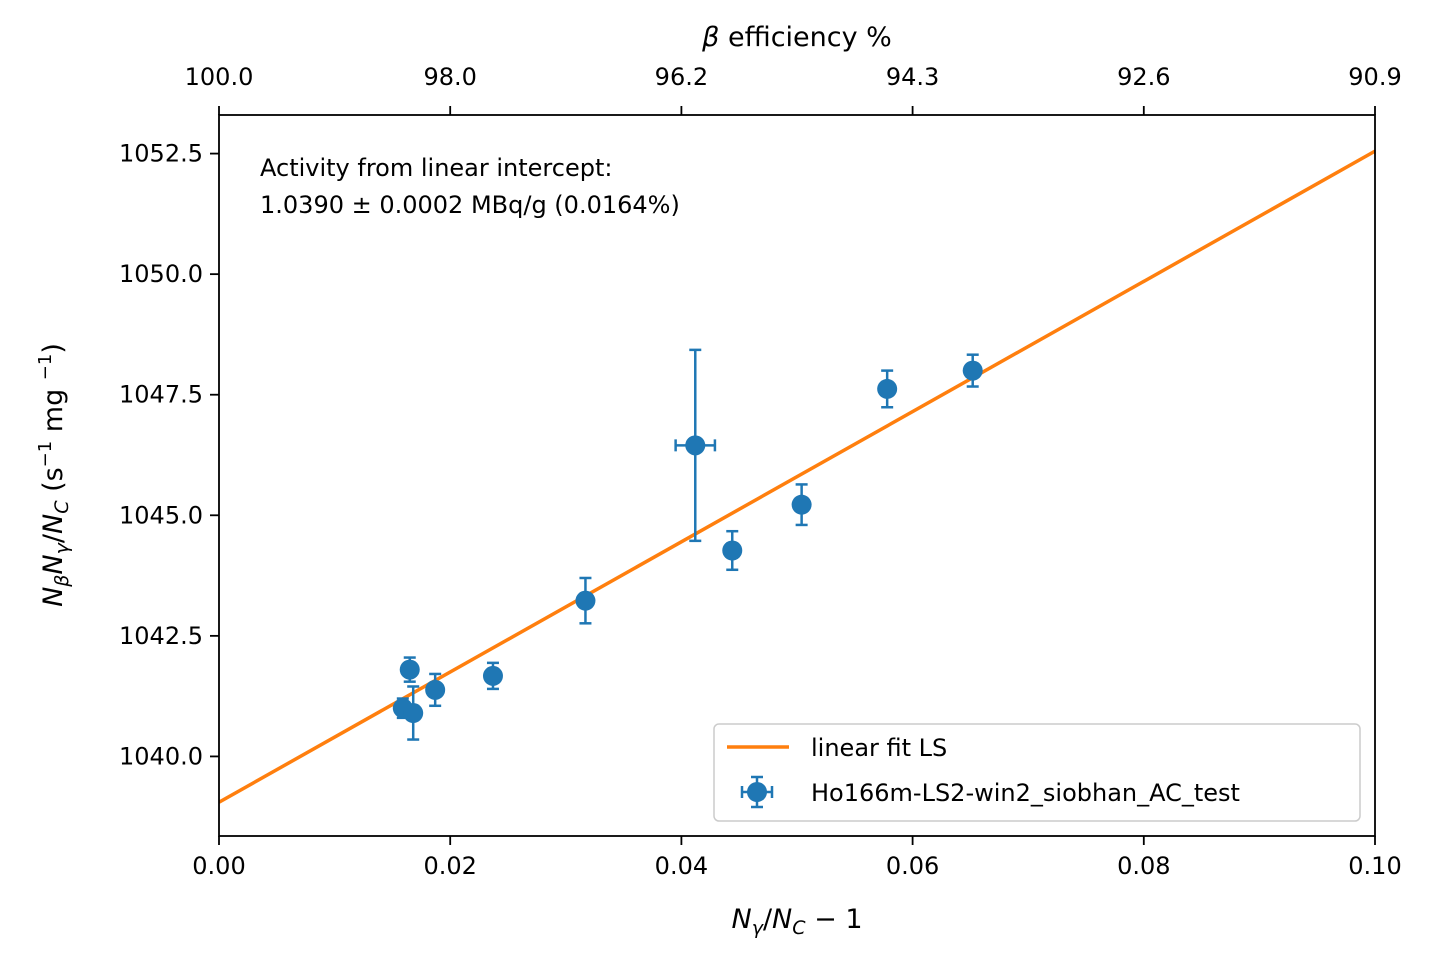 Image resolution: width=1440 pixels, height=960 pixels. Describe the element at coordinates (912, 866) in the screenshot. I see `x-tick-label: 0.06` at that location.